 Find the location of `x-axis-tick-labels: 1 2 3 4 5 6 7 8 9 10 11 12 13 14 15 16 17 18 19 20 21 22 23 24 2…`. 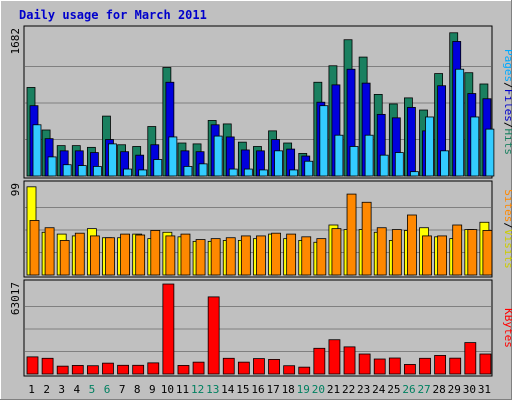

x-axis-tick-labels: 1 2 3 4 5 6 7 8 9 10 11 12 13 14 15 16 17 18 19 20 21 22 23 24 2… is located at coordinates (259, 389).